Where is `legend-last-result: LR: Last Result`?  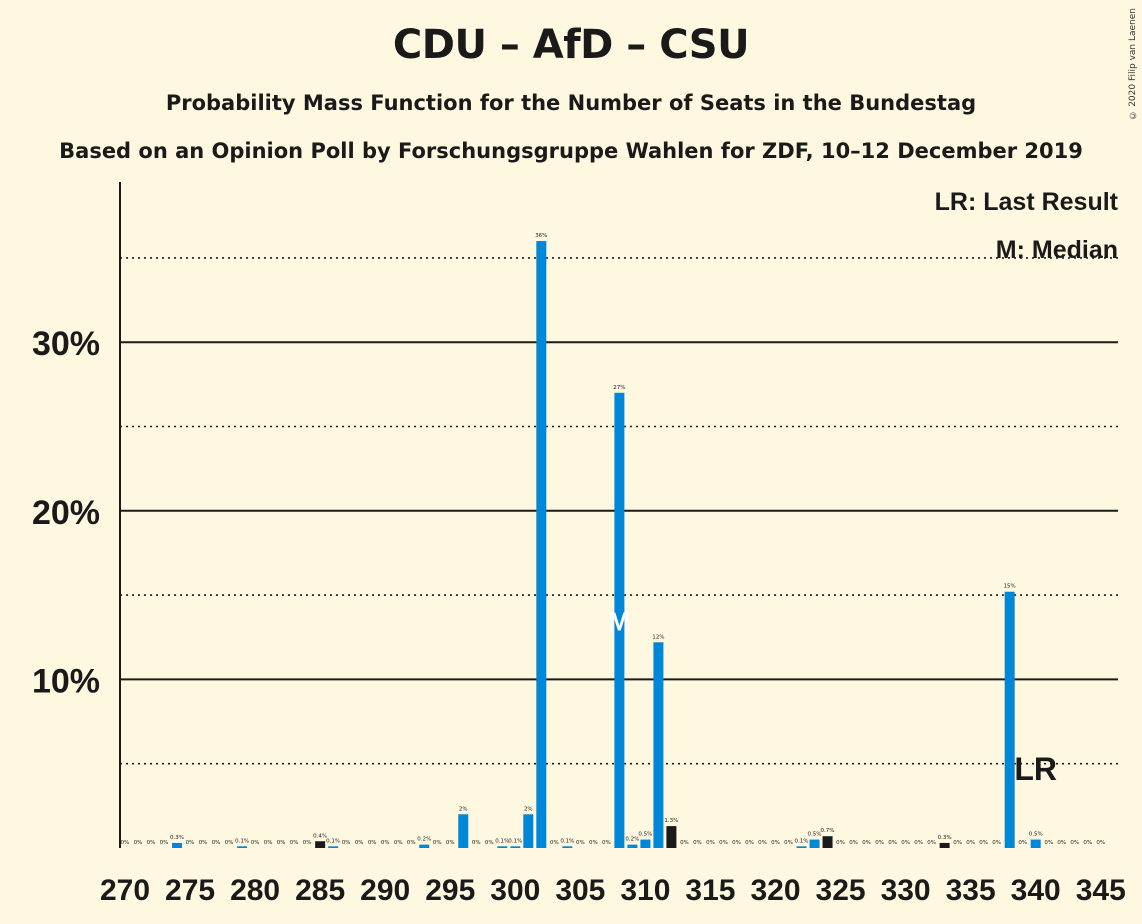
legend-last-result: LR: Last Result is located at coordinates (1027, 202).